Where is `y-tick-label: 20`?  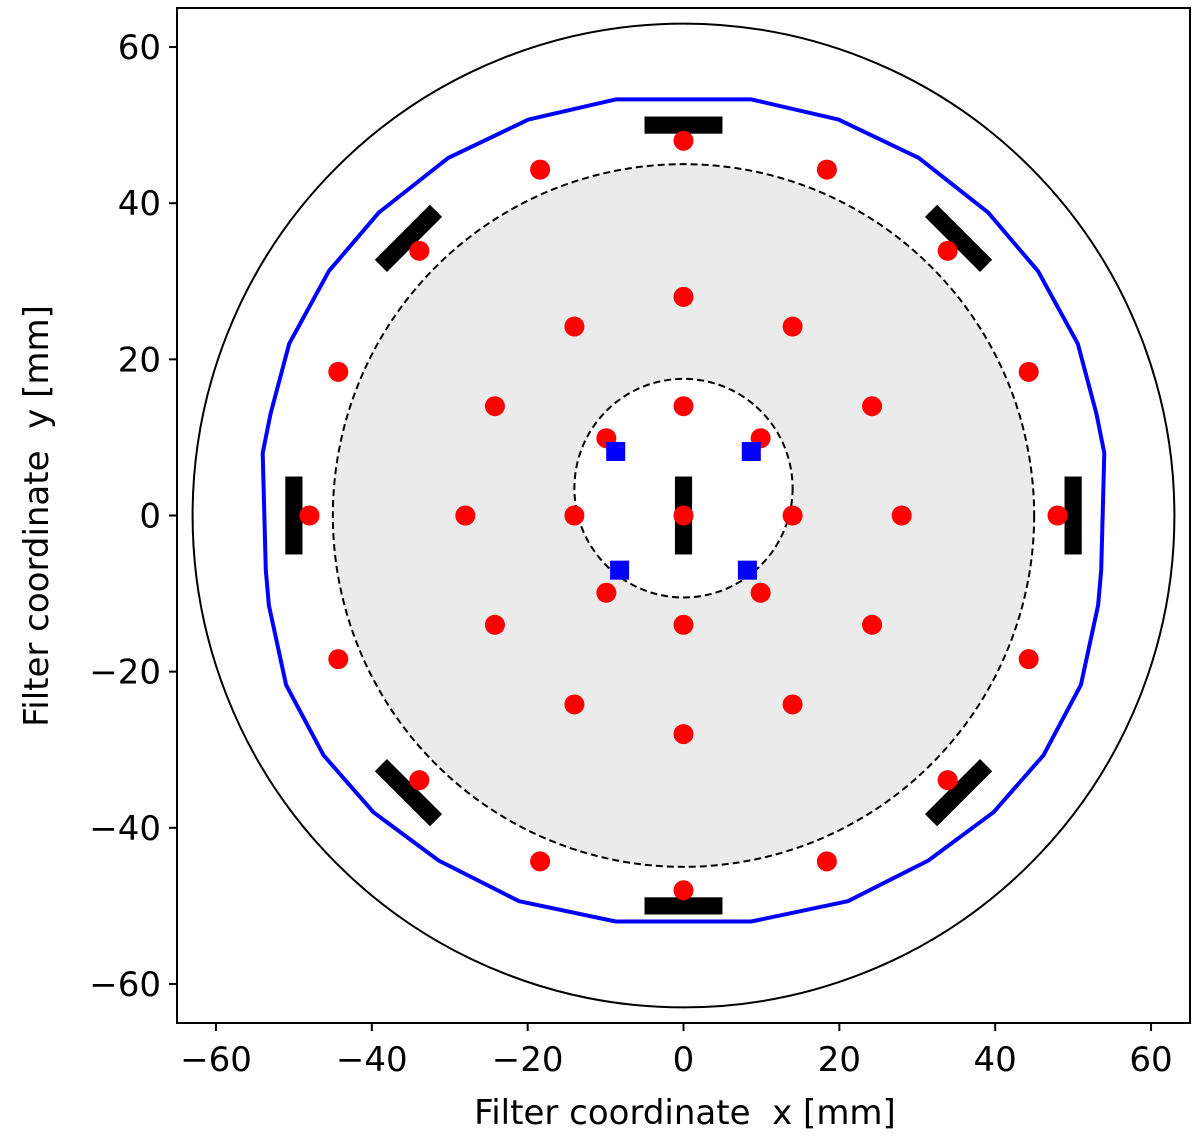
y-tick-label: 20 is located at coordinates (139, 360).